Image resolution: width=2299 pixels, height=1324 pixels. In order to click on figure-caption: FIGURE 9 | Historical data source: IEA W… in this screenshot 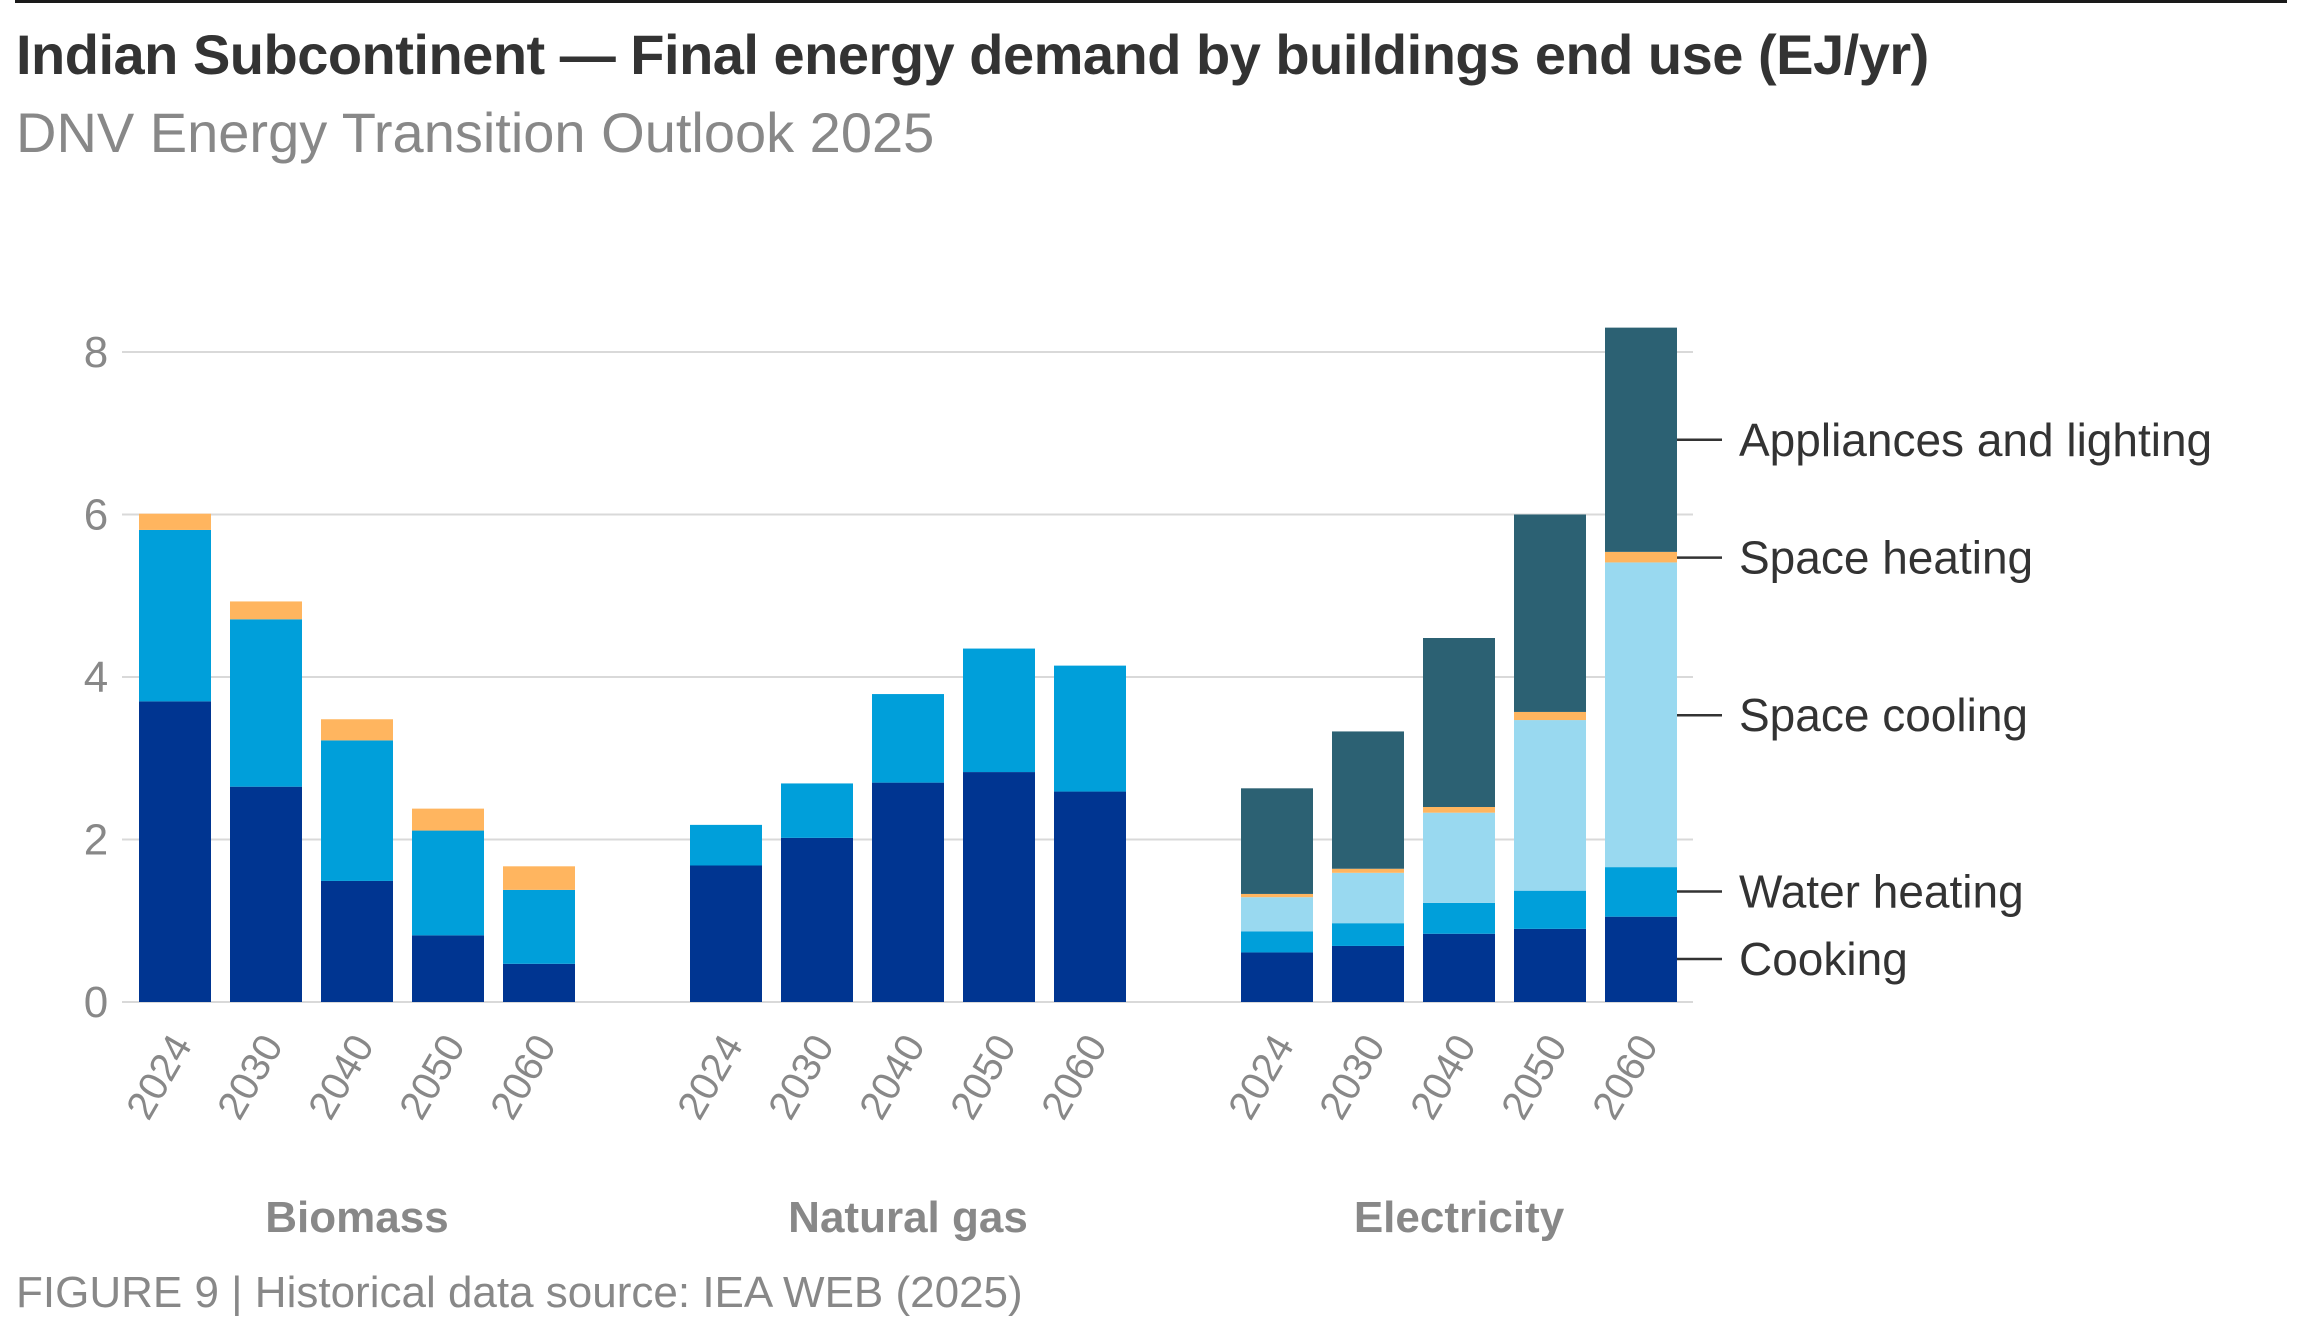, I will do `click(519, 1292)`.